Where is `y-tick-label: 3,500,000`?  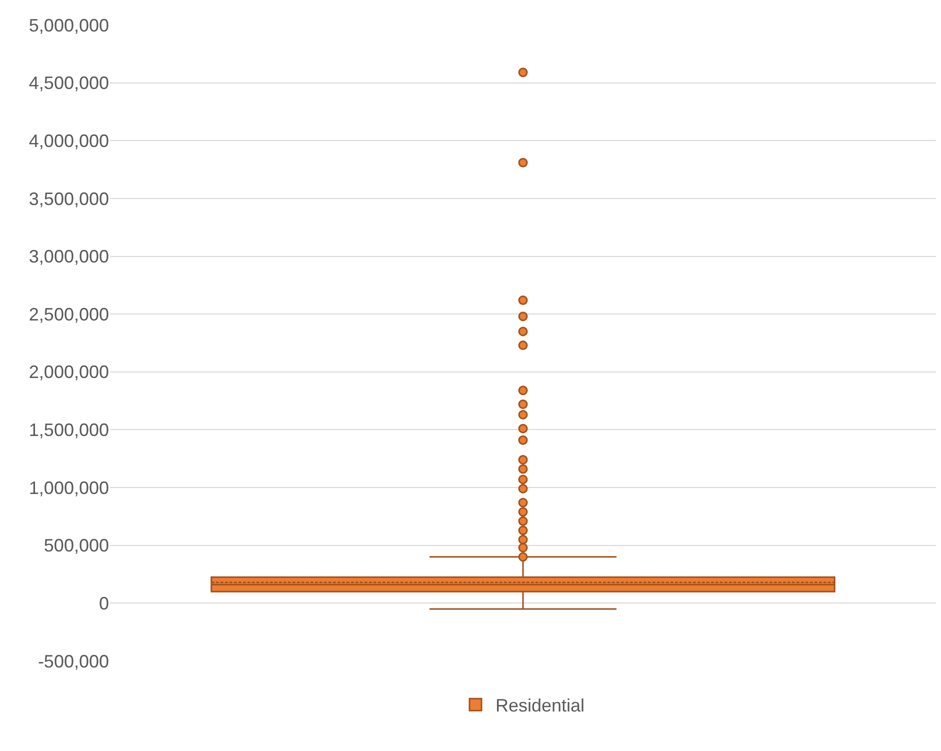
y-tick-label: 3,500,000 is located at coordinates (68, 198).